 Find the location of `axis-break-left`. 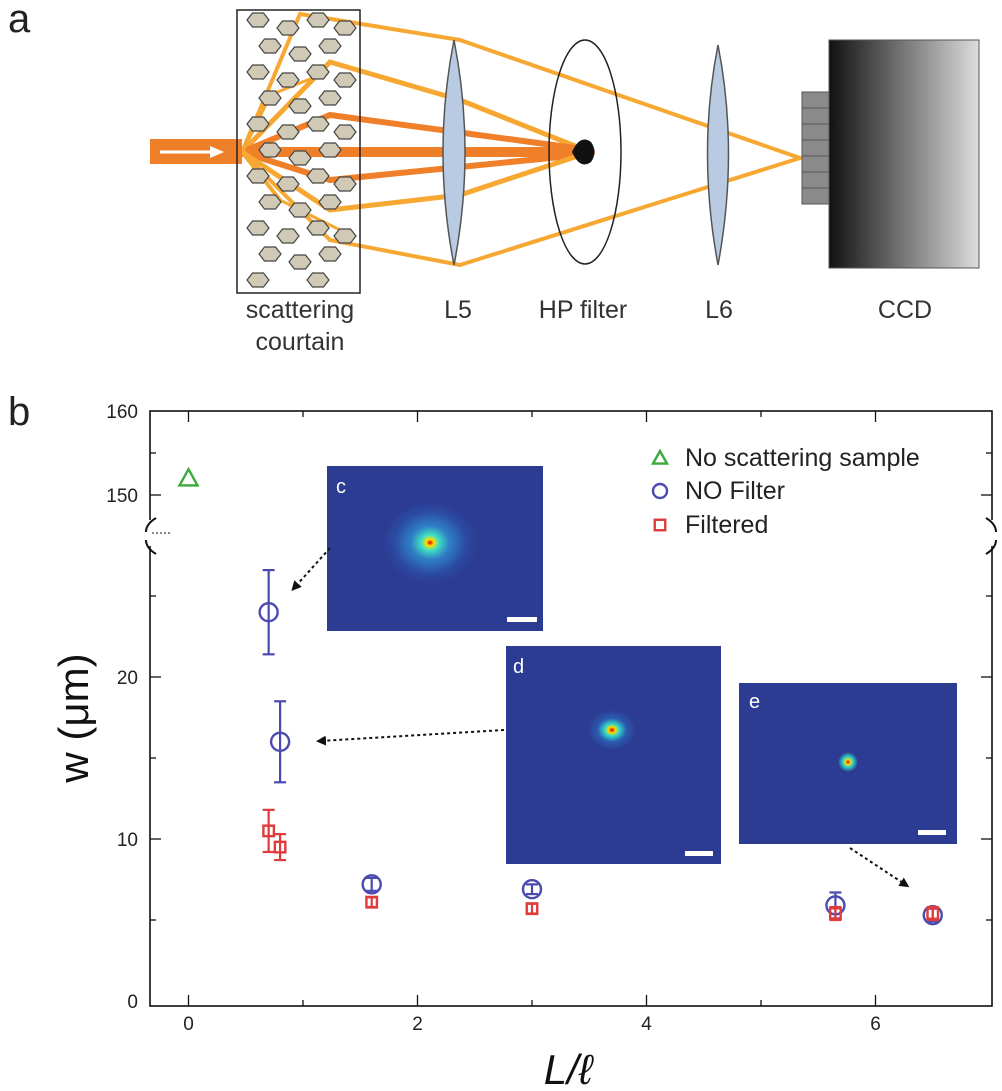

axis-break-left is located at coordinates (157, 536).